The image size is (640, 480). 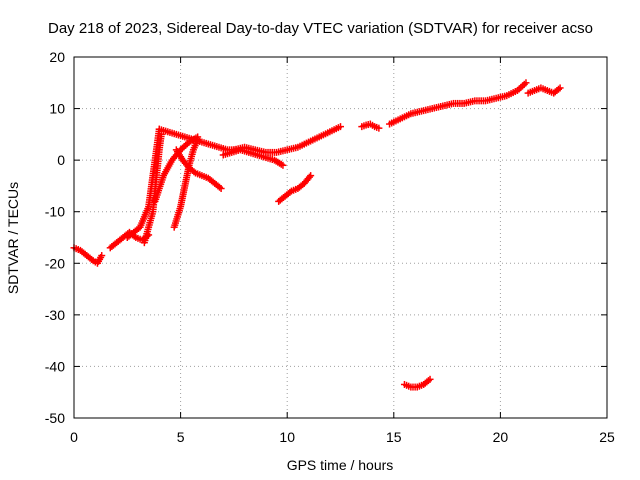 I want to click on y-tick-label: -10, so click(x=55, y=212).